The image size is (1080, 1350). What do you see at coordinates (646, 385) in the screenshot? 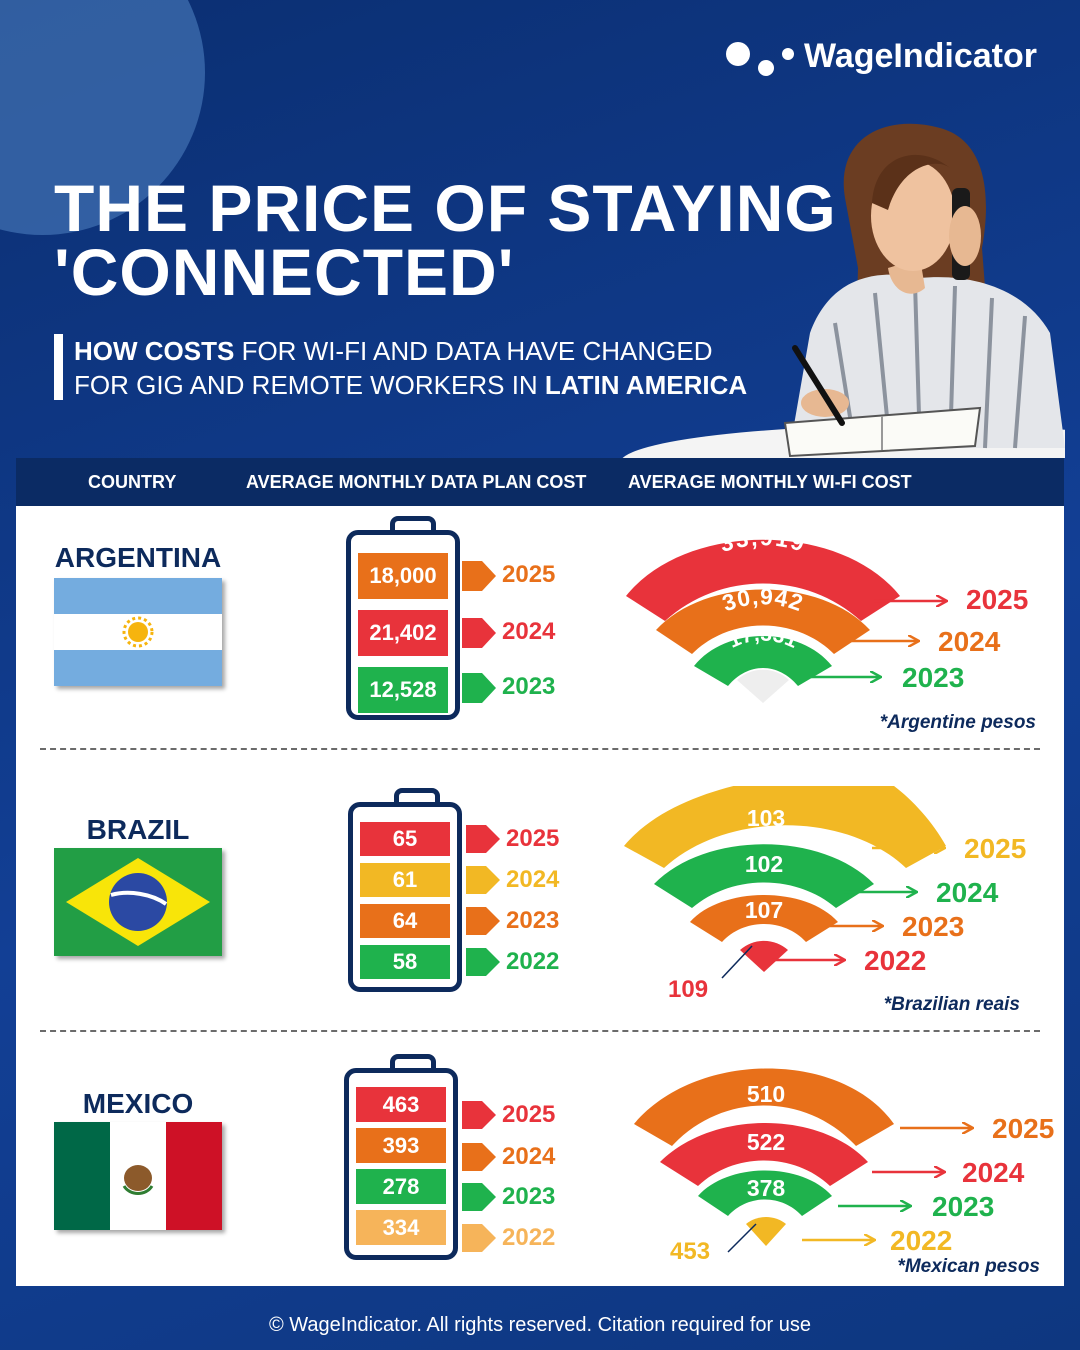
I see `subtitle-bold-2: LATIN AMERICA` at bounding box center [646, 385].